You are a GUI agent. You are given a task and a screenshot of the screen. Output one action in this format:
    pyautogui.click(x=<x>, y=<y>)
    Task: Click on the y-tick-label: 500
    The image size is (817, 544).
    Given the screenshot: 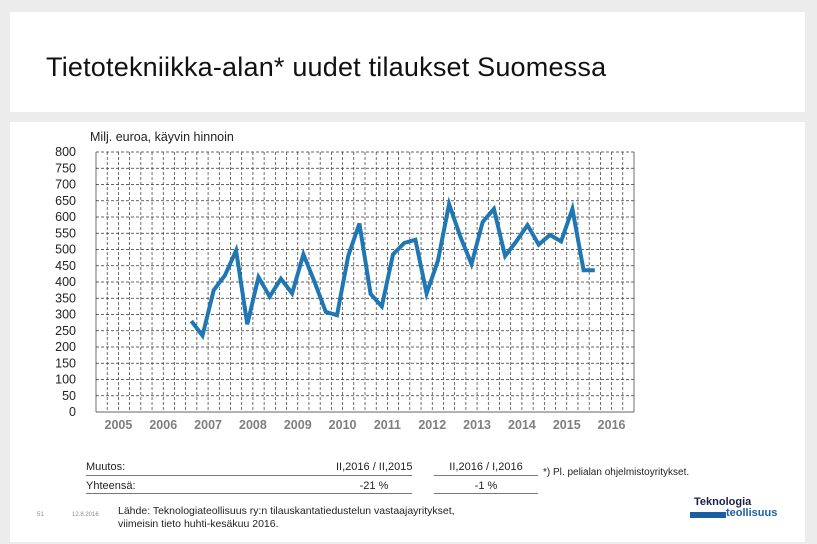 What is the action you would take?
    pyautogui.click(x=65, y=250)
    